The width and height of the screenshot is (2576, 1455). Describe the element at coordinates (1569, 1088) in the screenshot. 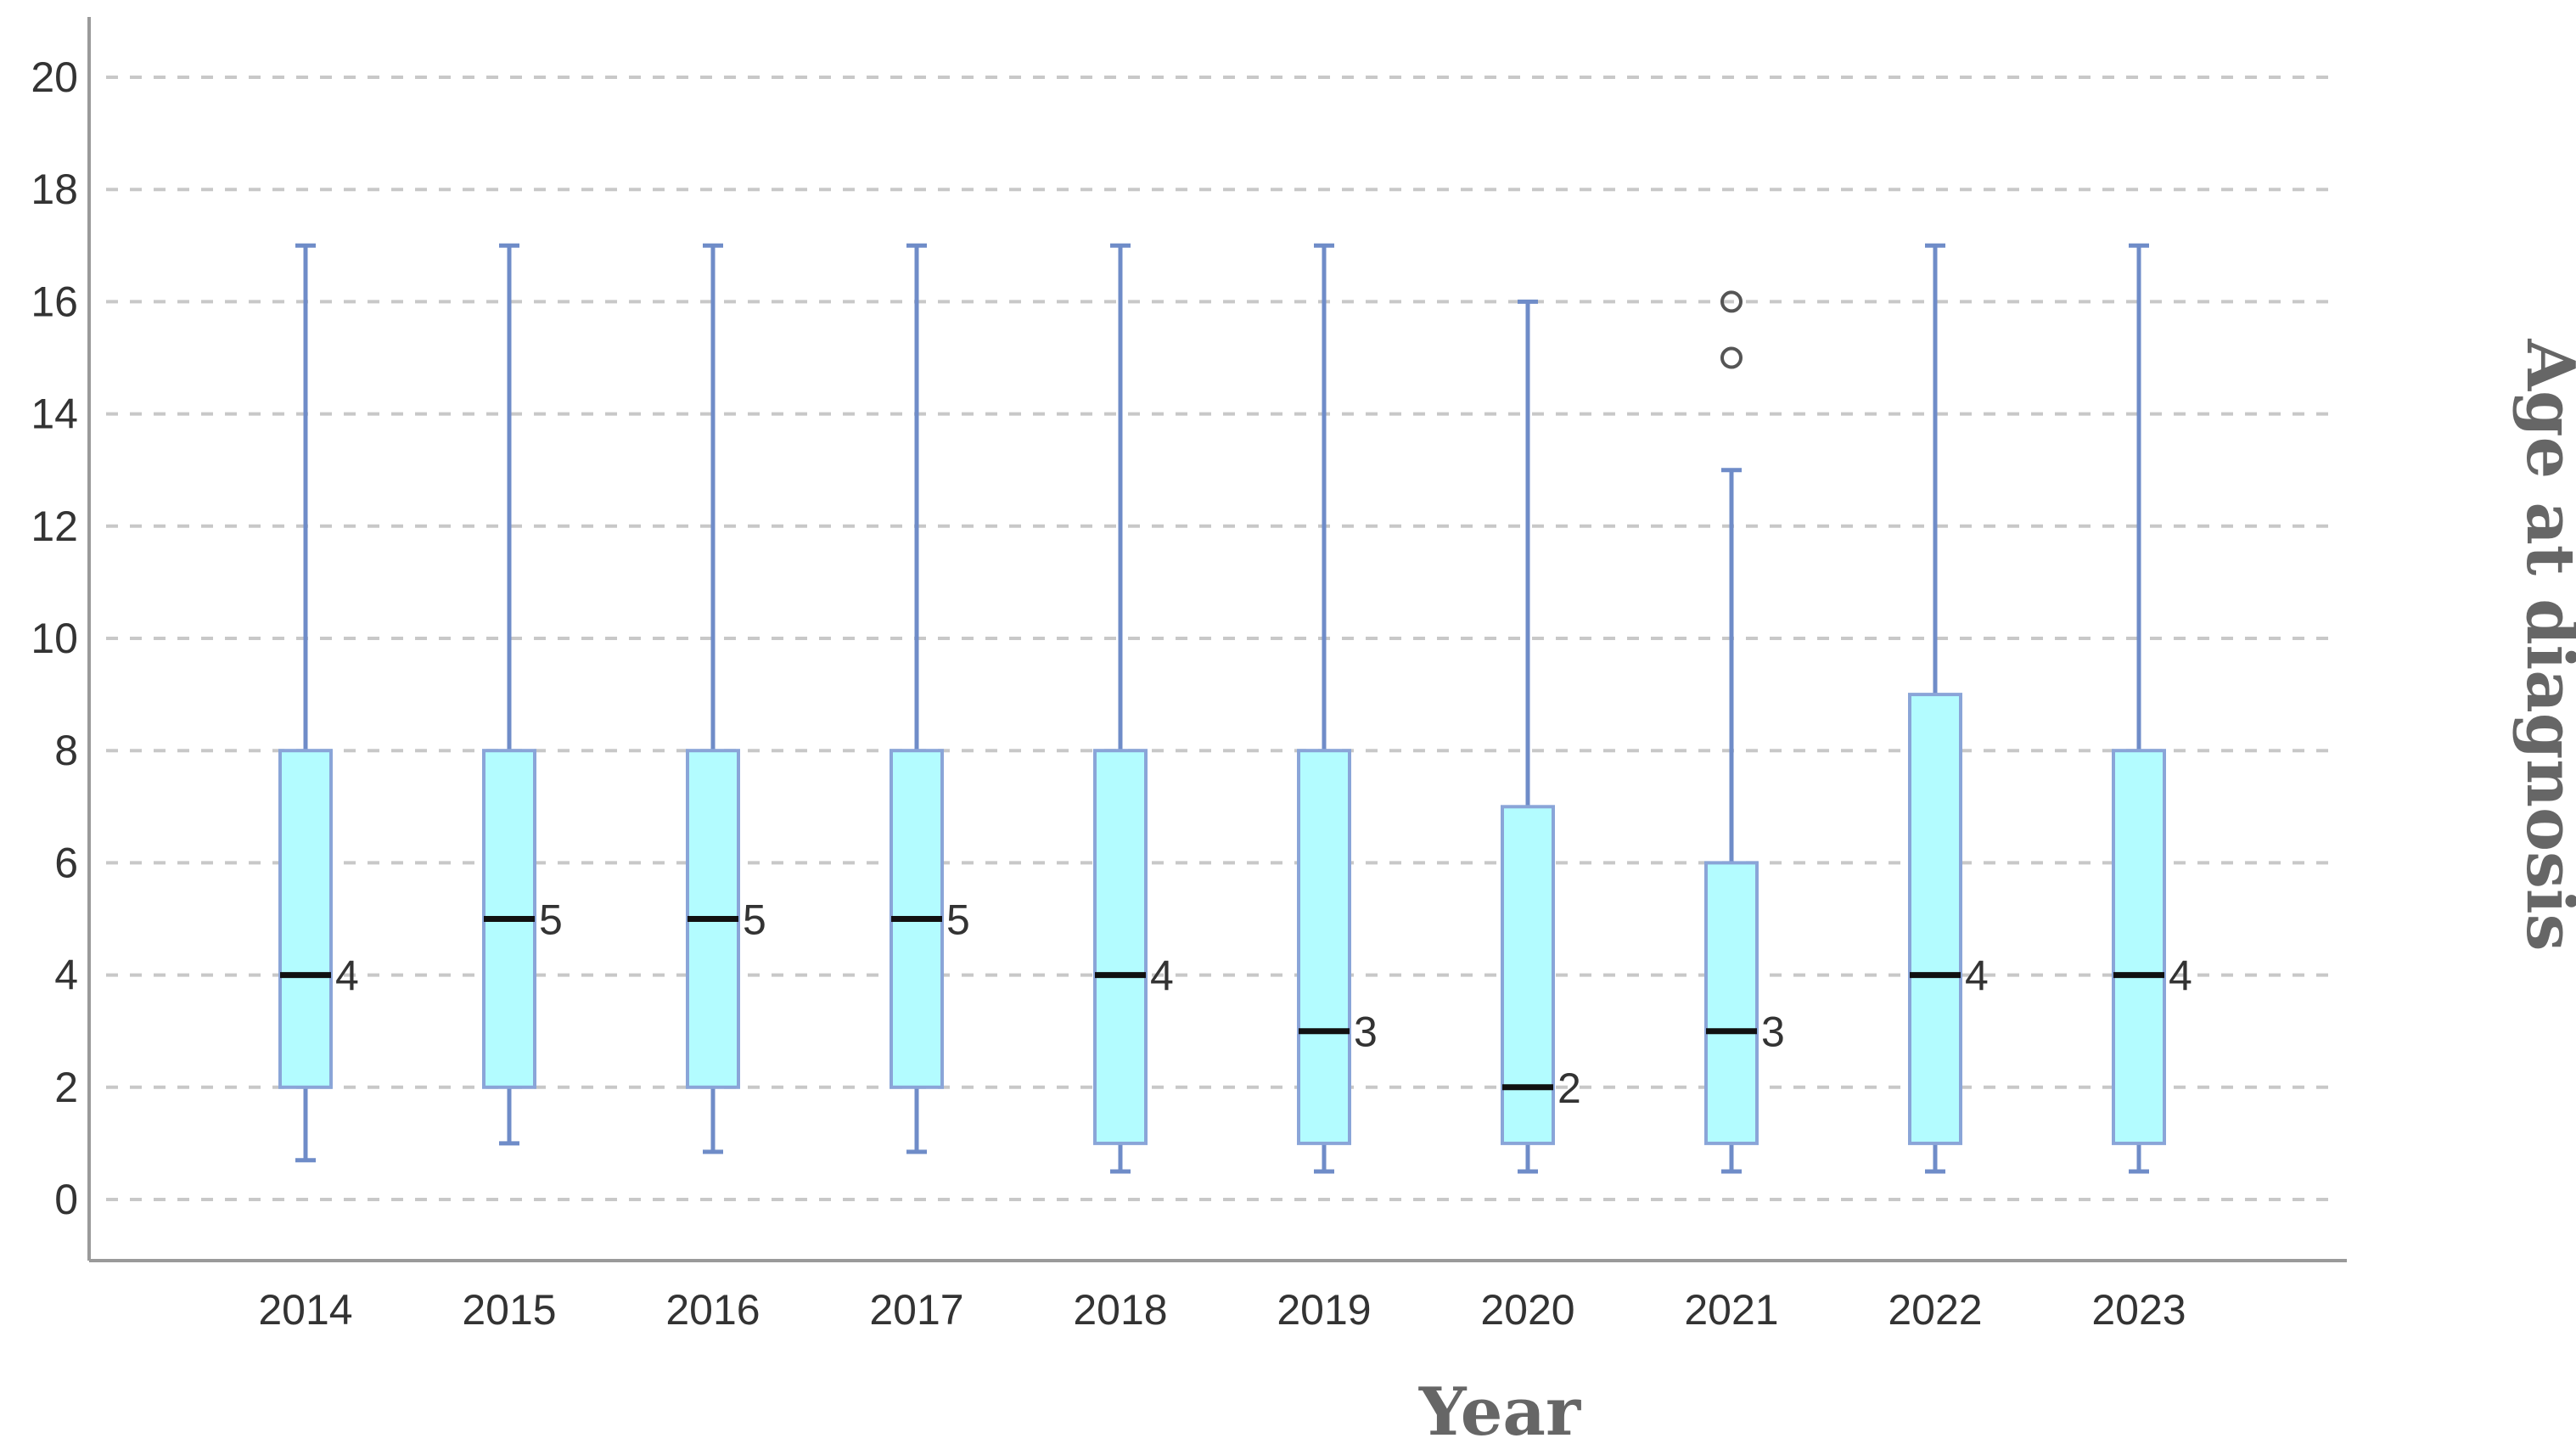

I see `median-label: 2` at that location.